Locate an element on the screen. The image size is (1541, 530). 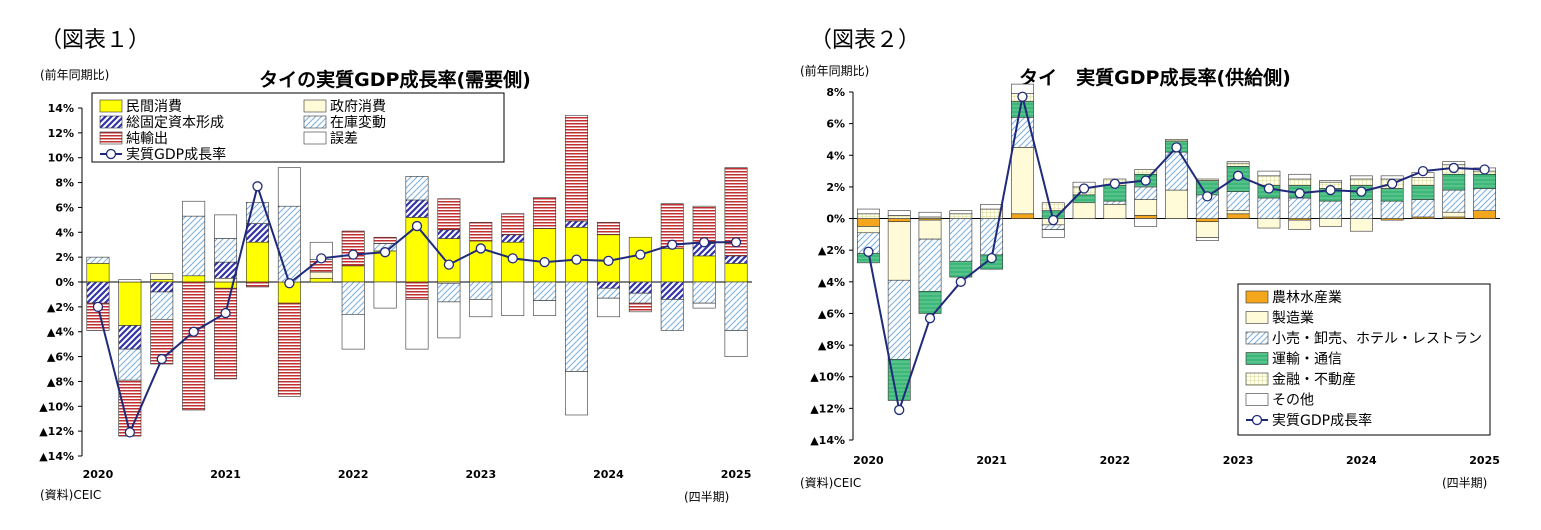
source-note: (資料)CEIC is located at coordinates (71, 495).